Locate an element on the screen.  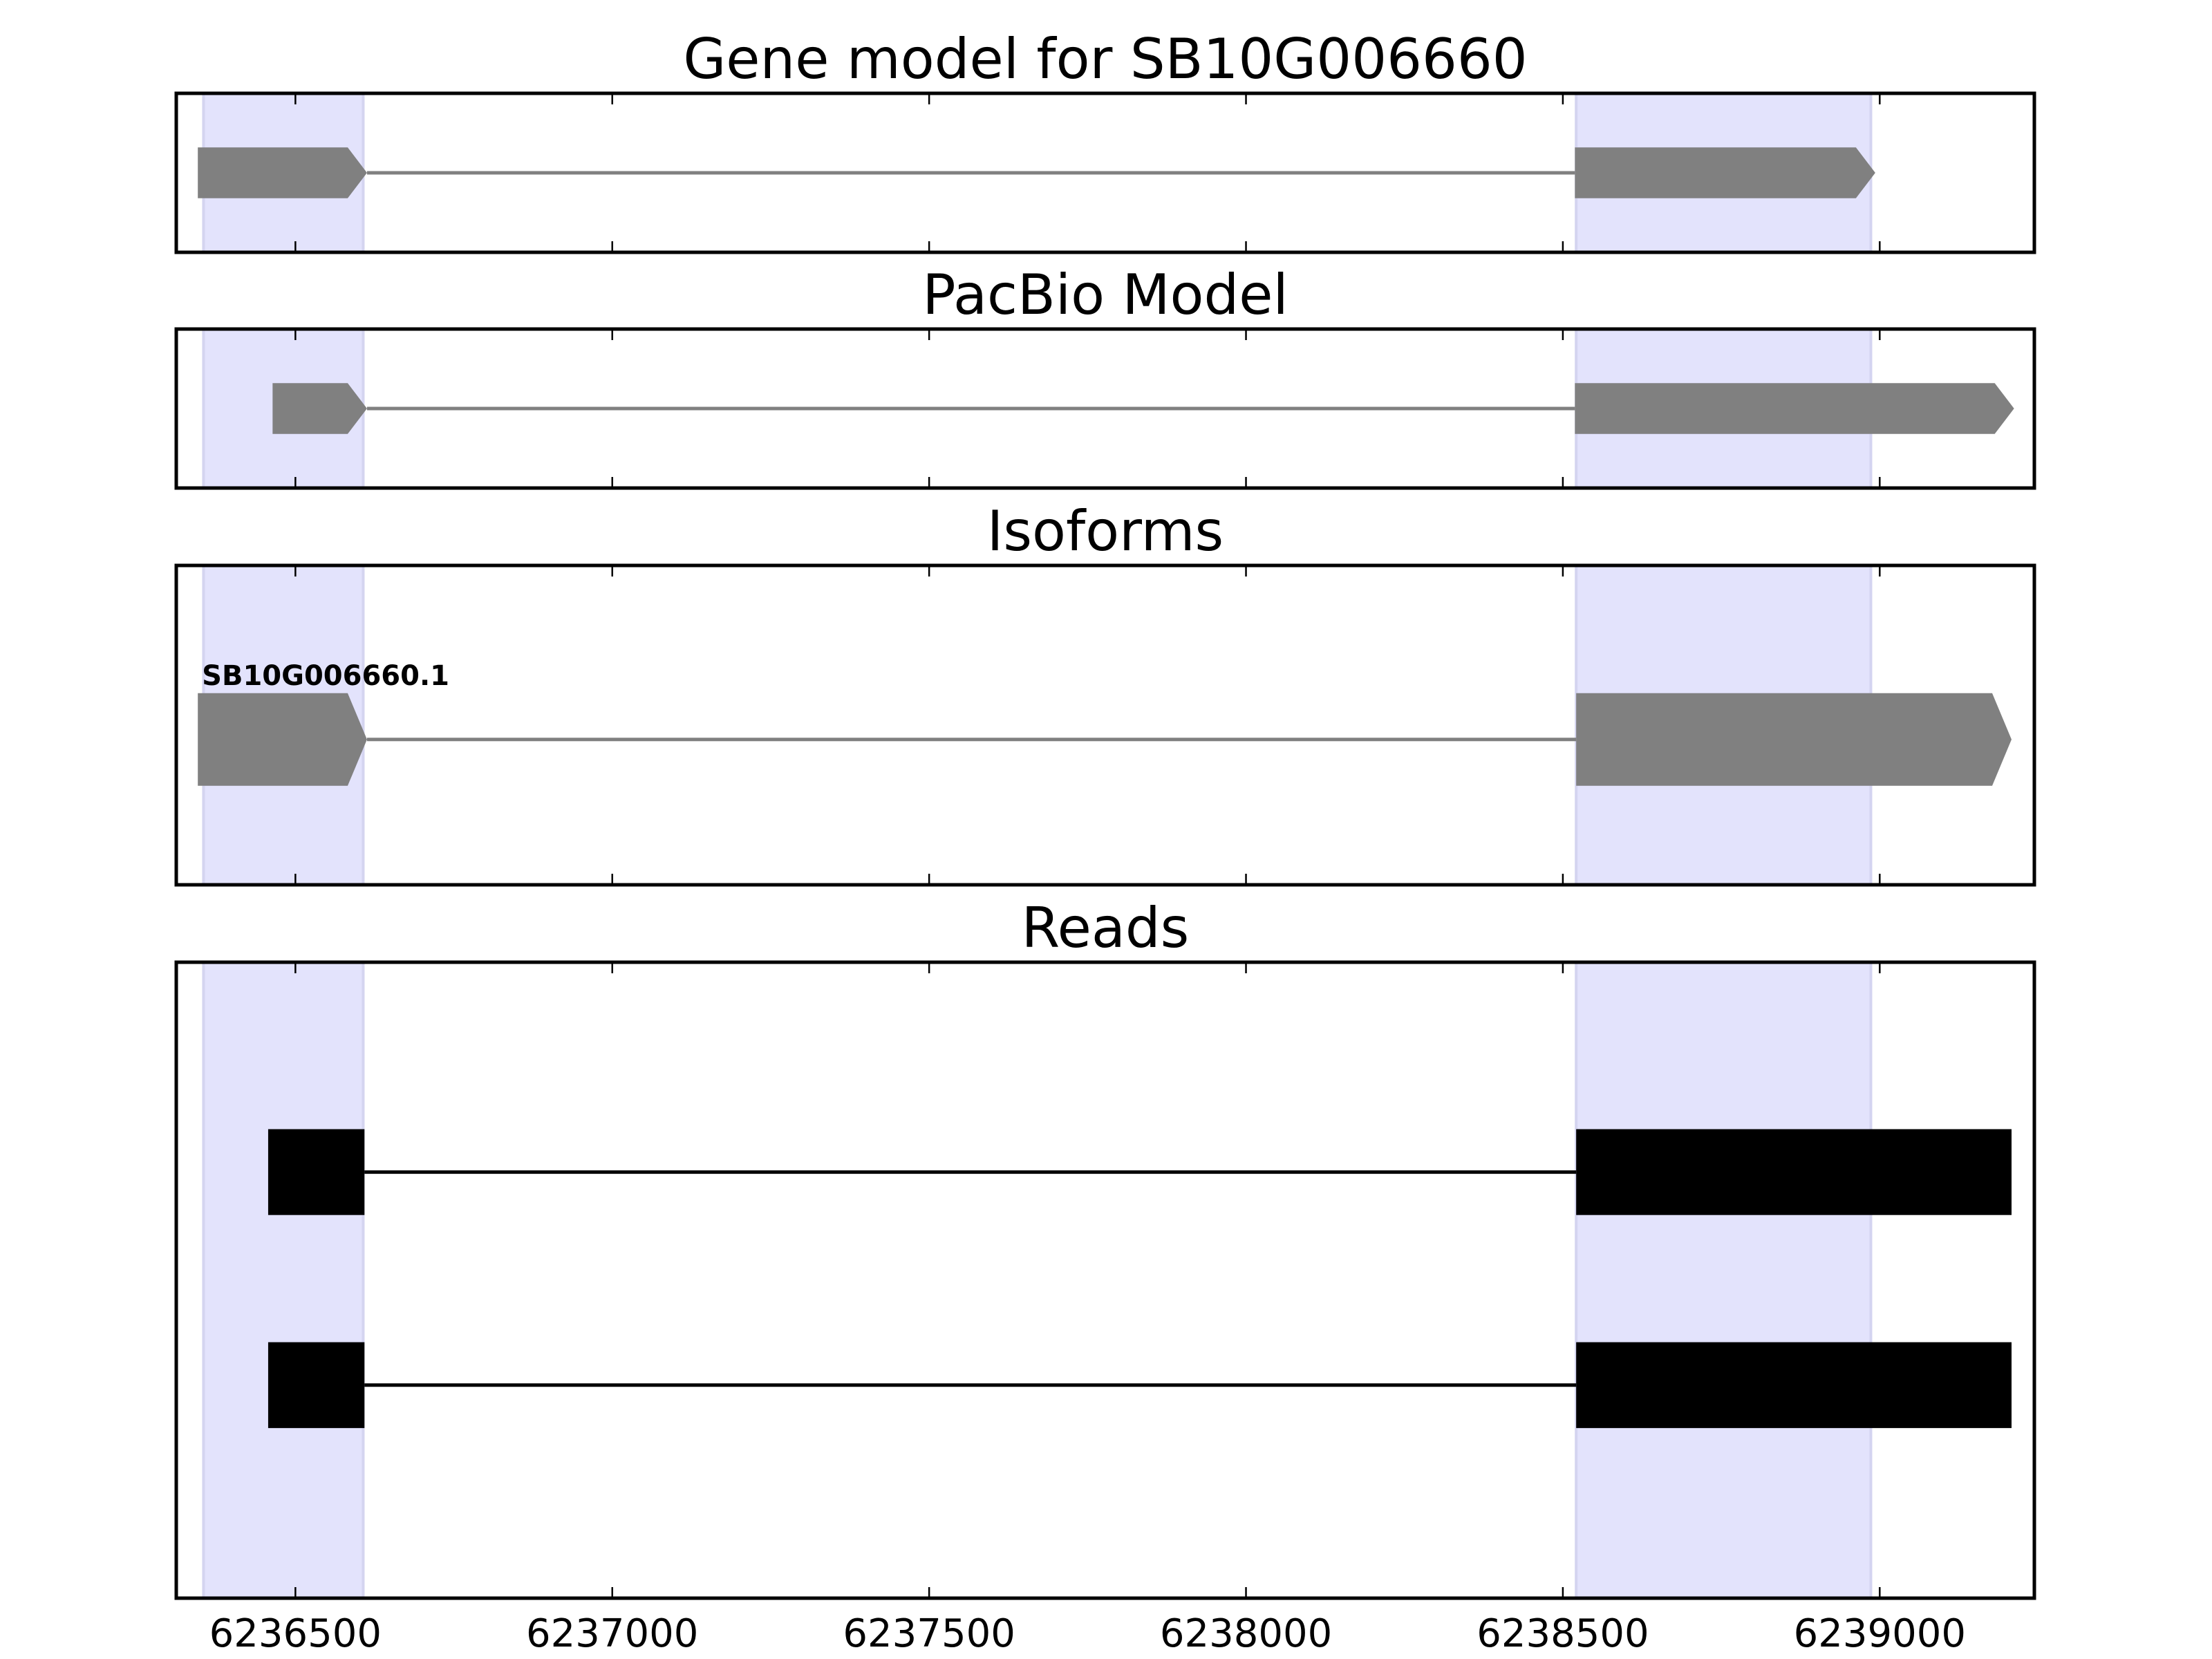
panel-1: PacBio Model is located at coordinates (1105, 377).